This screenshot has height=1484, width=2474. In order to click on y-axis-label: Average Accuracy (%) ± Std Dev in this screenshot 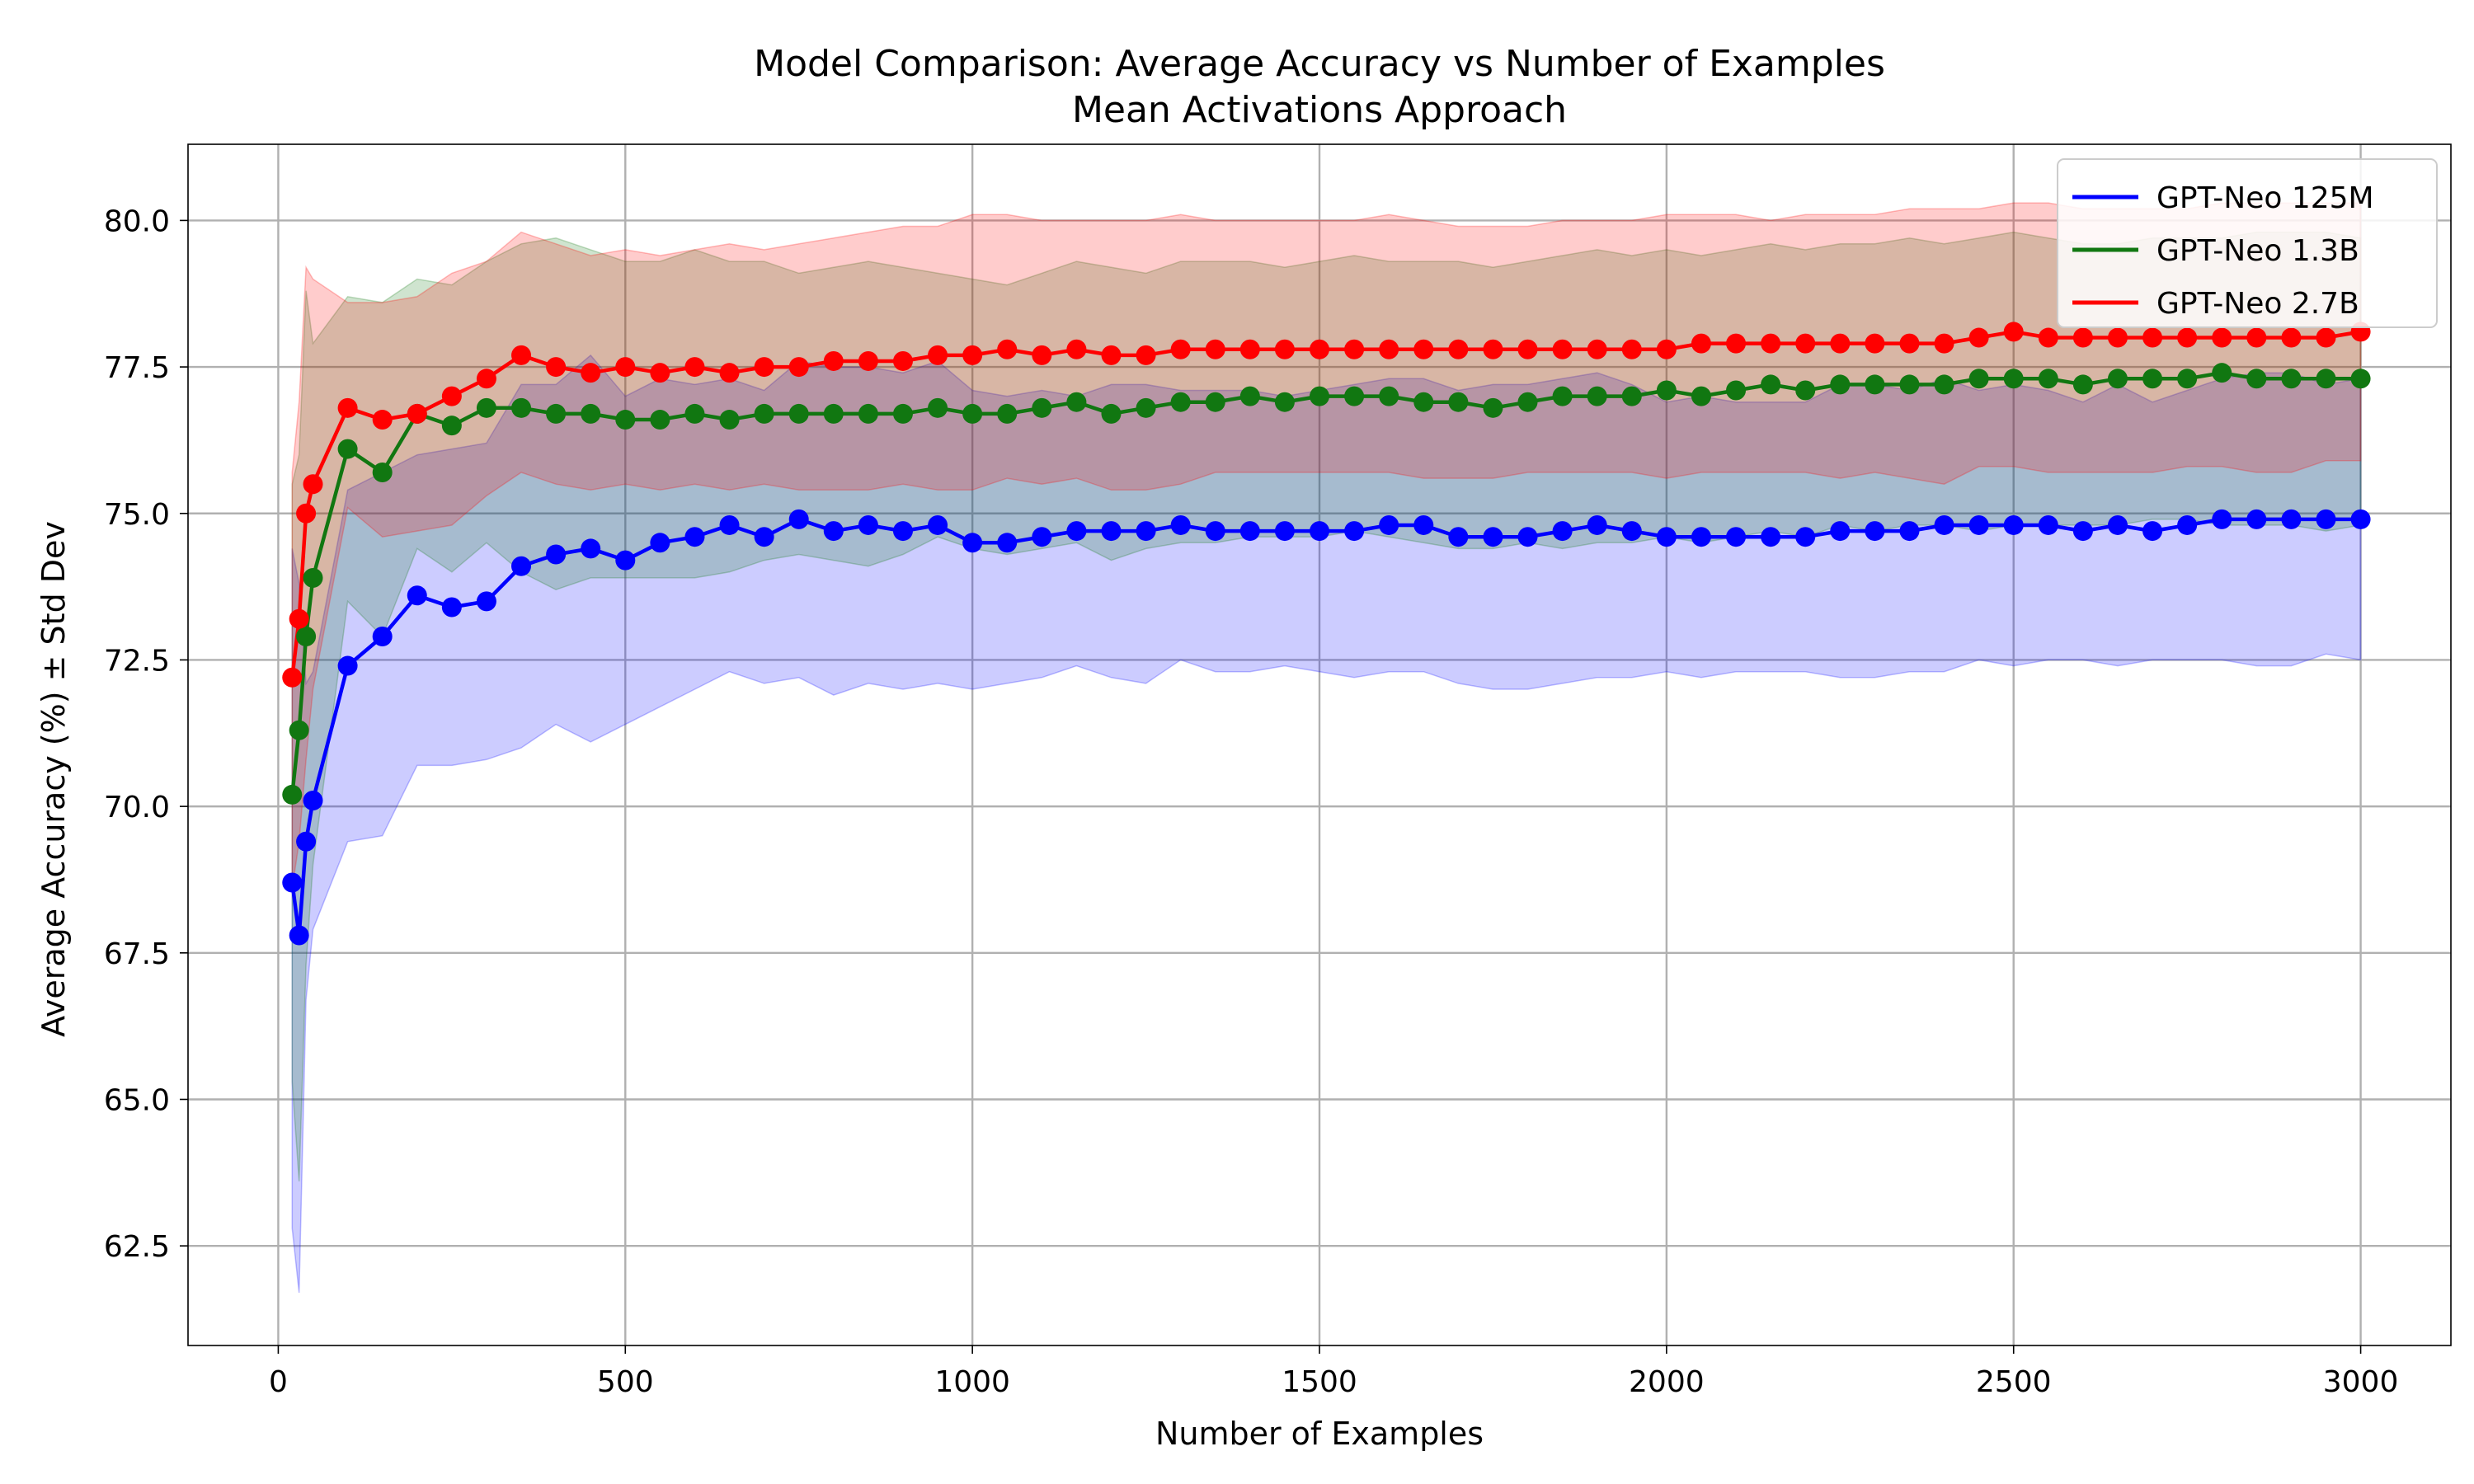, I will do `click(53, 779)`.